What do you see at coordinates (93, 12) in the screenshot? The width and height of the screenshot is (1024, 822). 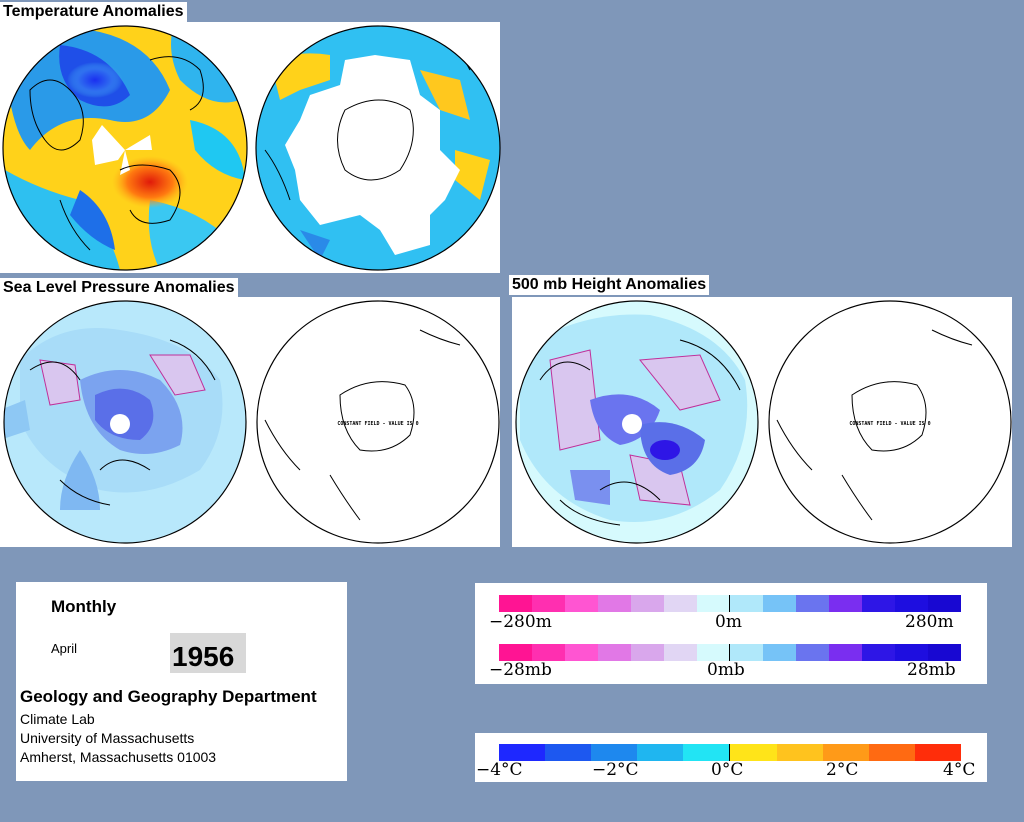 I see `temperature-title: Temperature Anomalies` at bounding box center [93, 12].